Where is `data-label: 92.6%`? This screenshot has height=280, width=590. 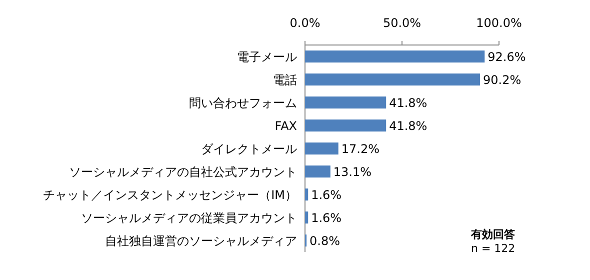 data-label: 92.6% is located at coordinates (507, 57).